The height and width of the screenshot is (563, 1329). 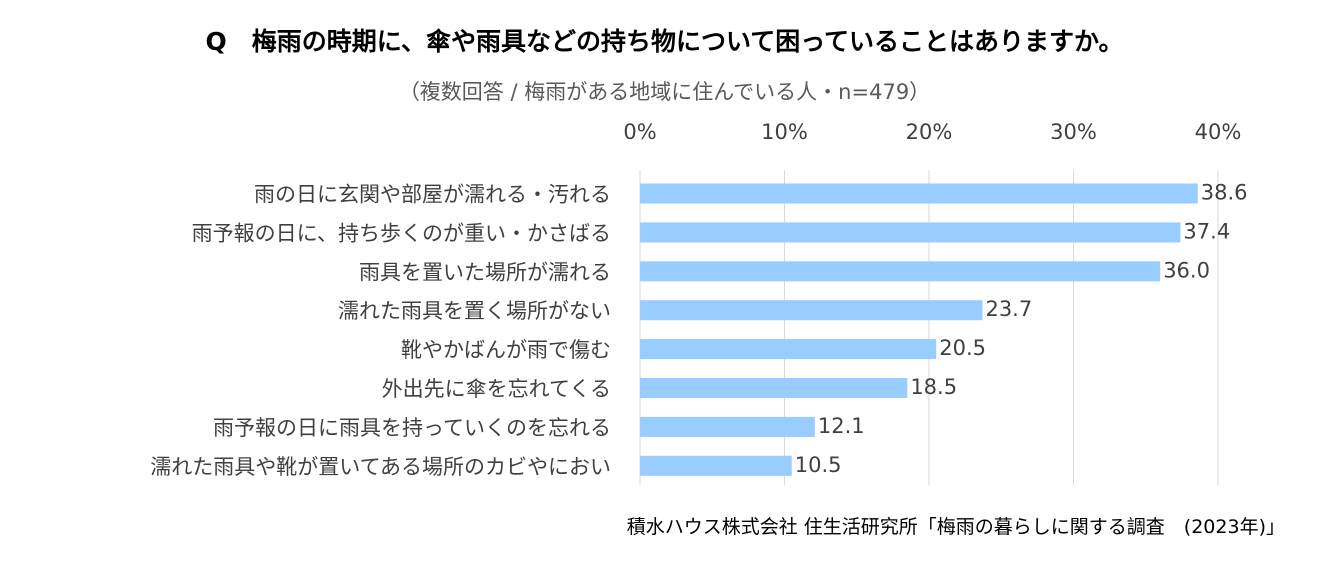 What do you see at coordinates (1073, 132) in the screenshot?
I see `x-tick-label: 30%` at bounding box center [1073, 132].